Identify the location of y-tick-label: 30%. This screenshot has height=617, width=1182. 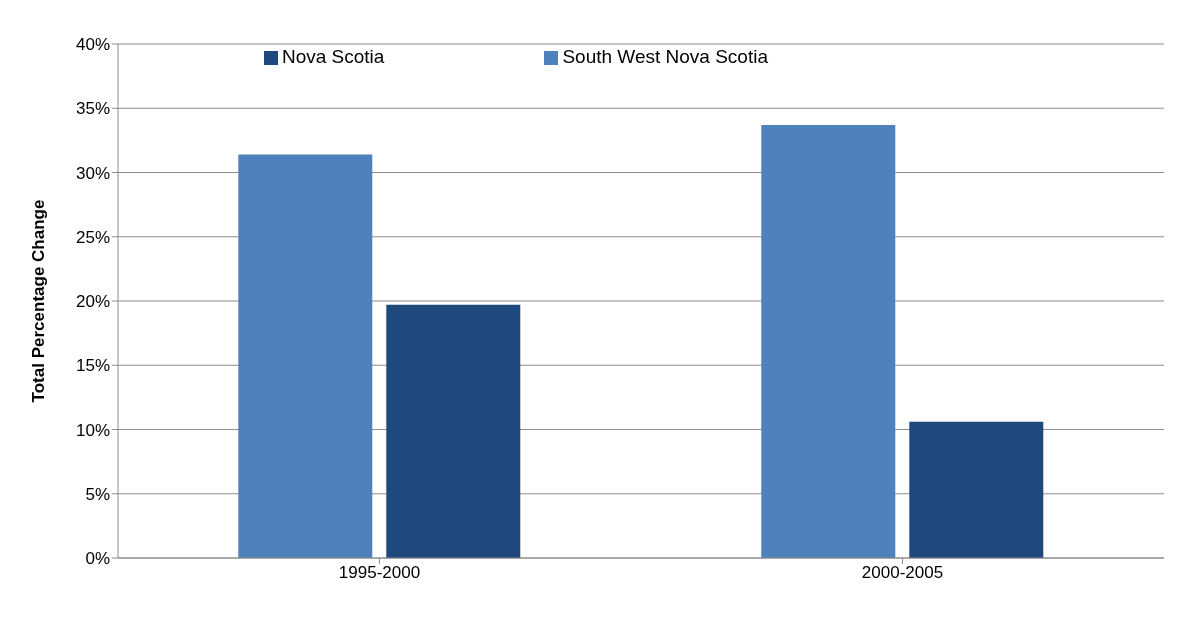
(92, 173).